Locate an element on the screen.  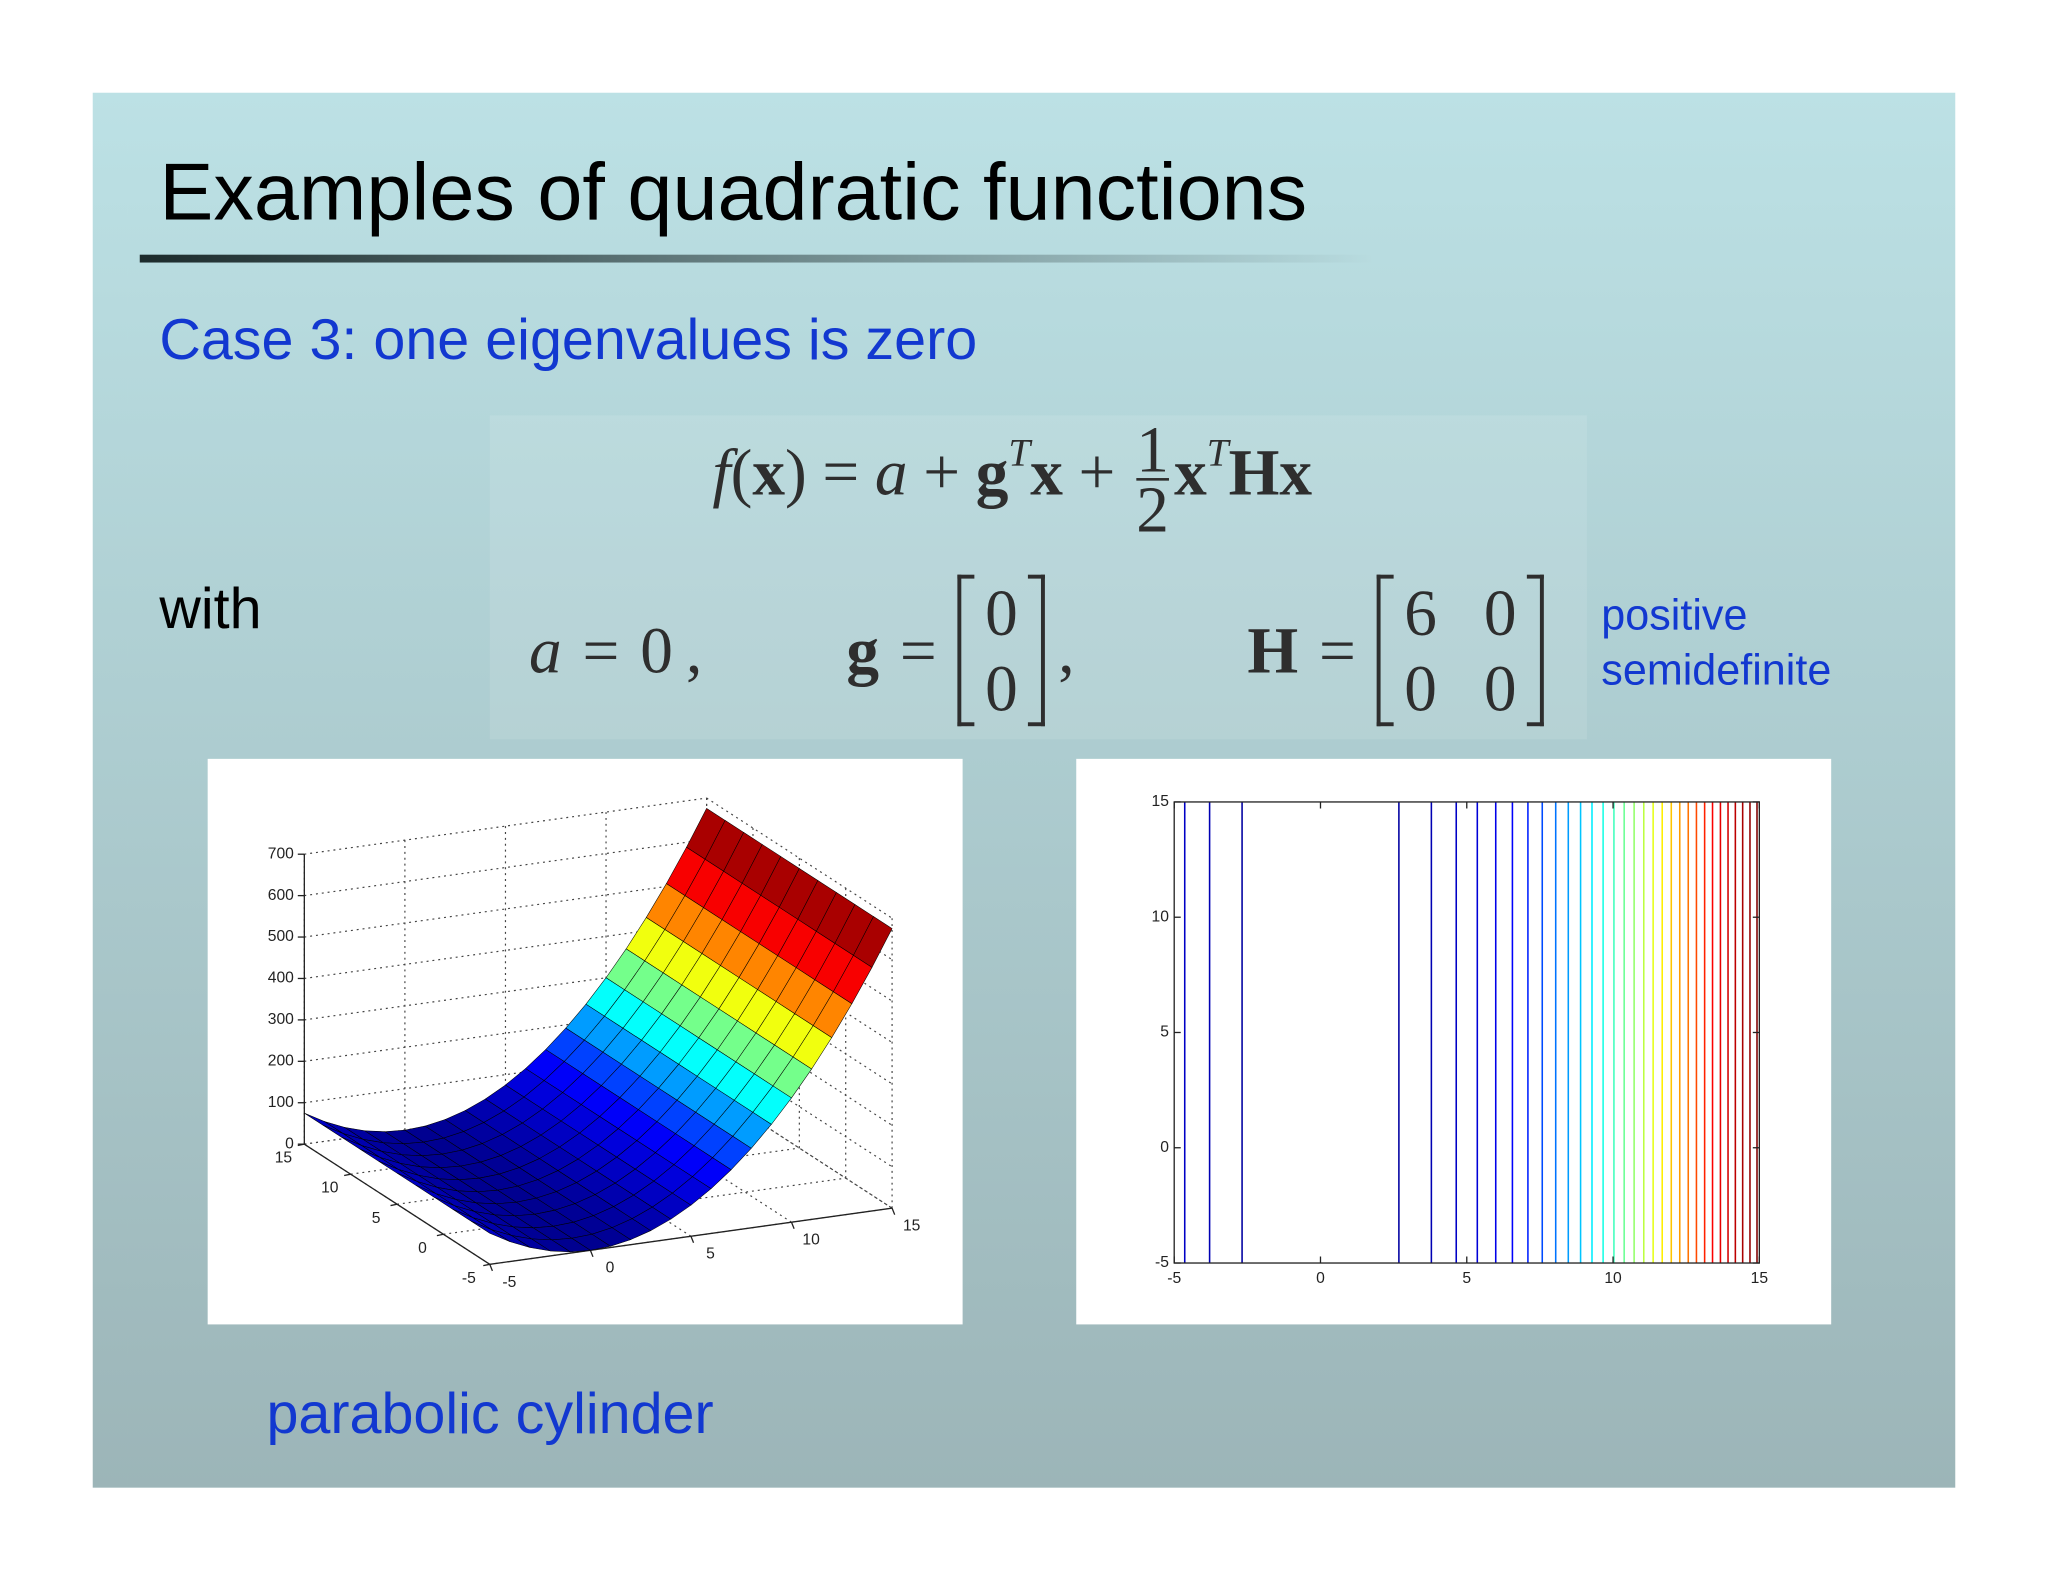
definition-name: g is located at coordinates (863, 650).